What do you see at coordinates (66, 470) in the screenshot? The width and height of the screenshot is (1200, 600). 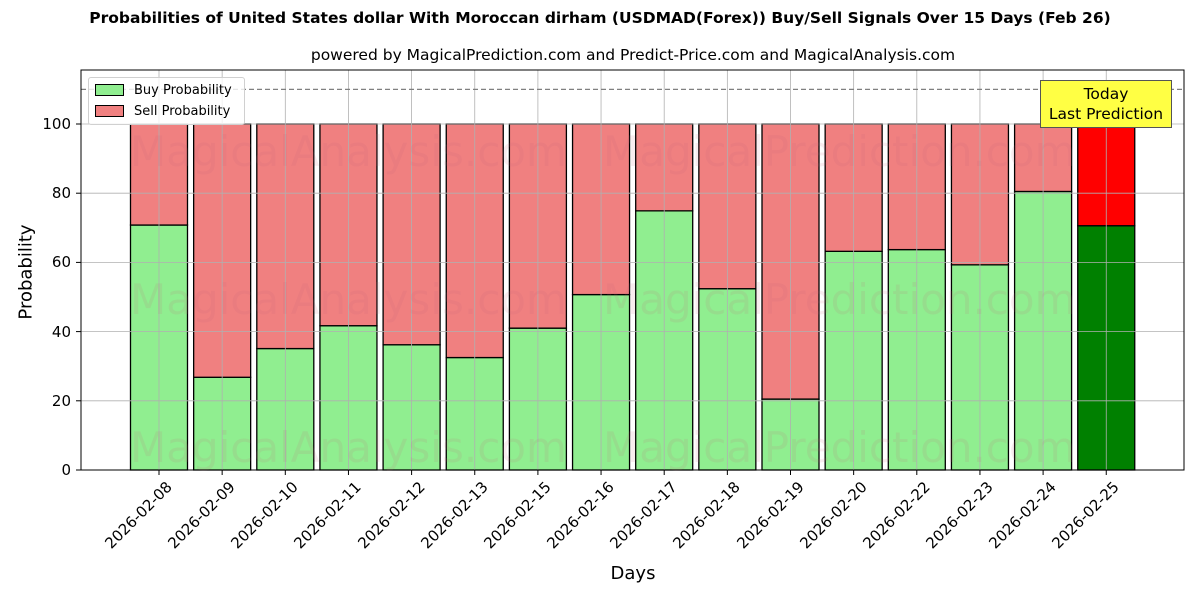 I see `y-tick-label: 0` at bounding box center [66, 470].